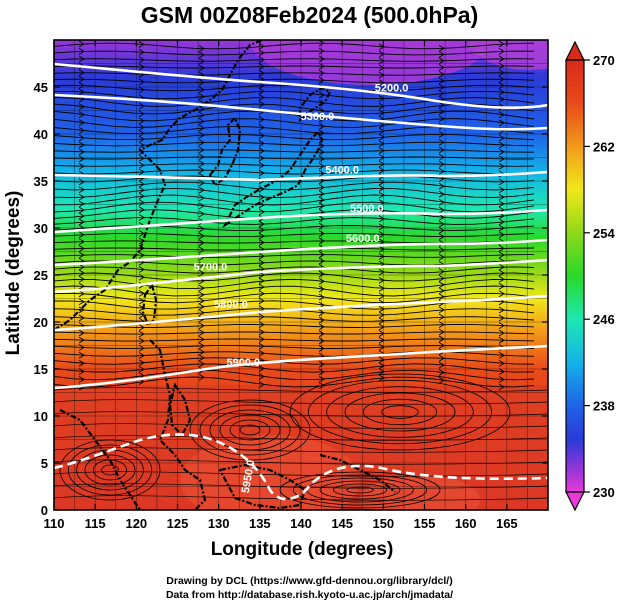 This screenshot has width=619, height=605. I want to click on x-tick-label: 125, so click(178, 523).